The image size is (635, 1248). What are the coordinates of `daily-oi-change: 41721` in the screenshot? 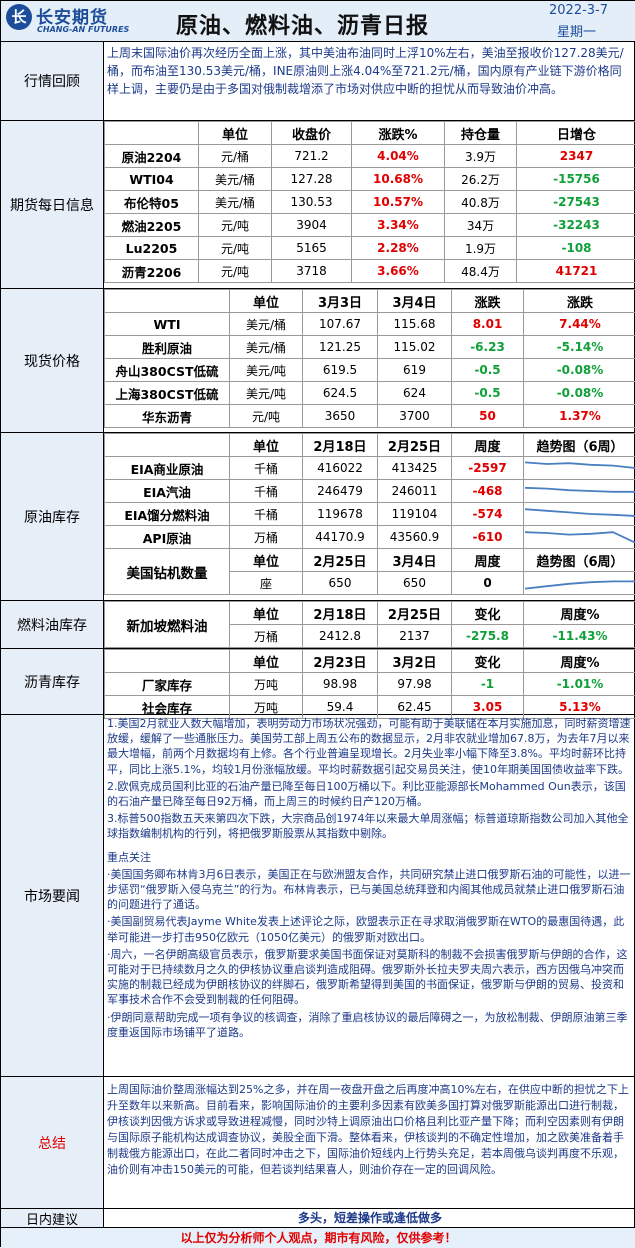 It's located at (576, 271).